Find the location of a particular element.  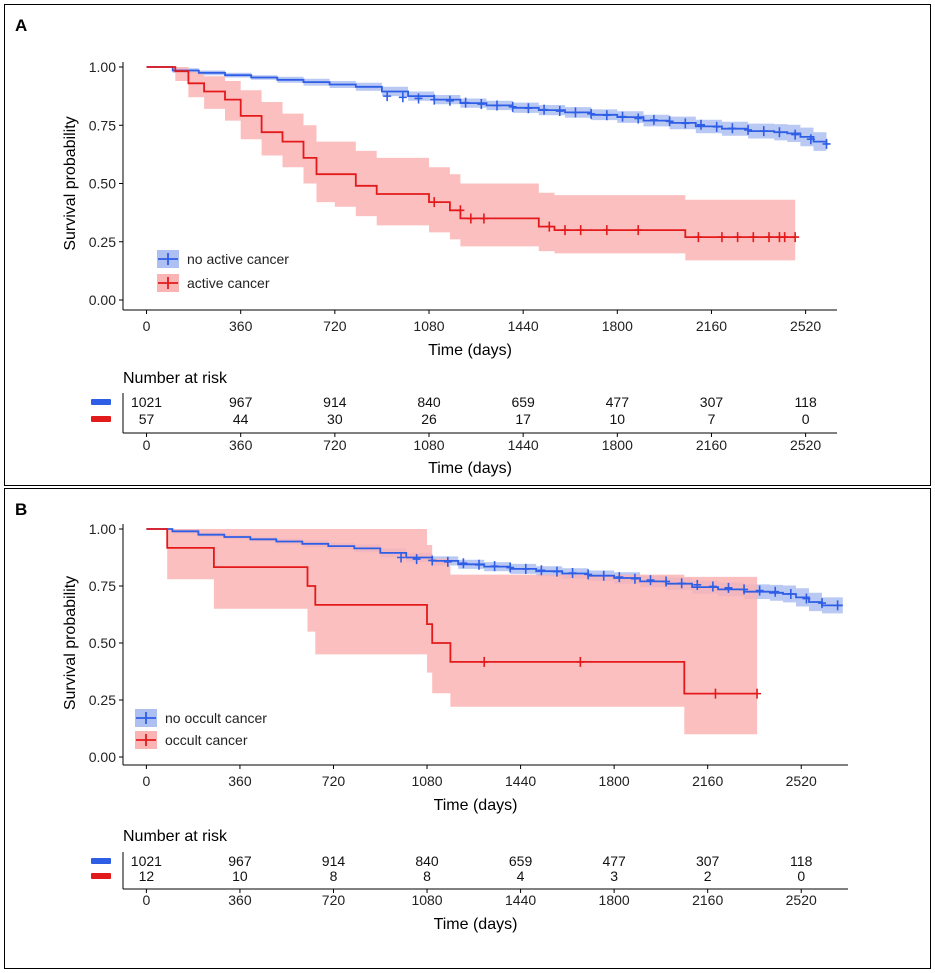

y-tick-label: 0.00 is located at coordinates (102, 300).